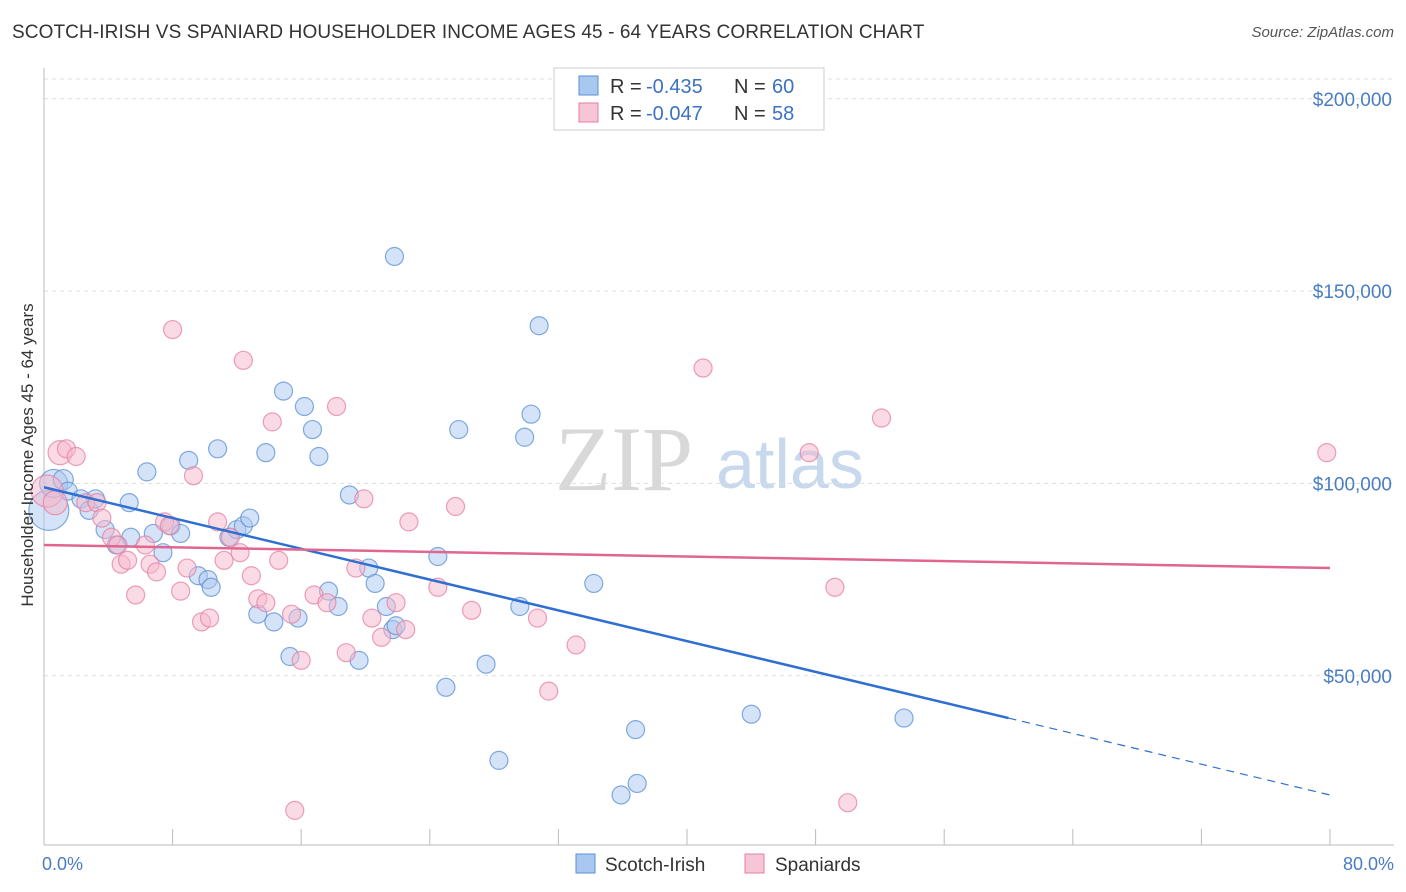 The height and width of the screenshot is (892, 1406). What do you see at coordinates (718, 864) in the screenshot?
I see `legend-series: Scotch-Irish Spaniards` at bounding box center [718, 864].